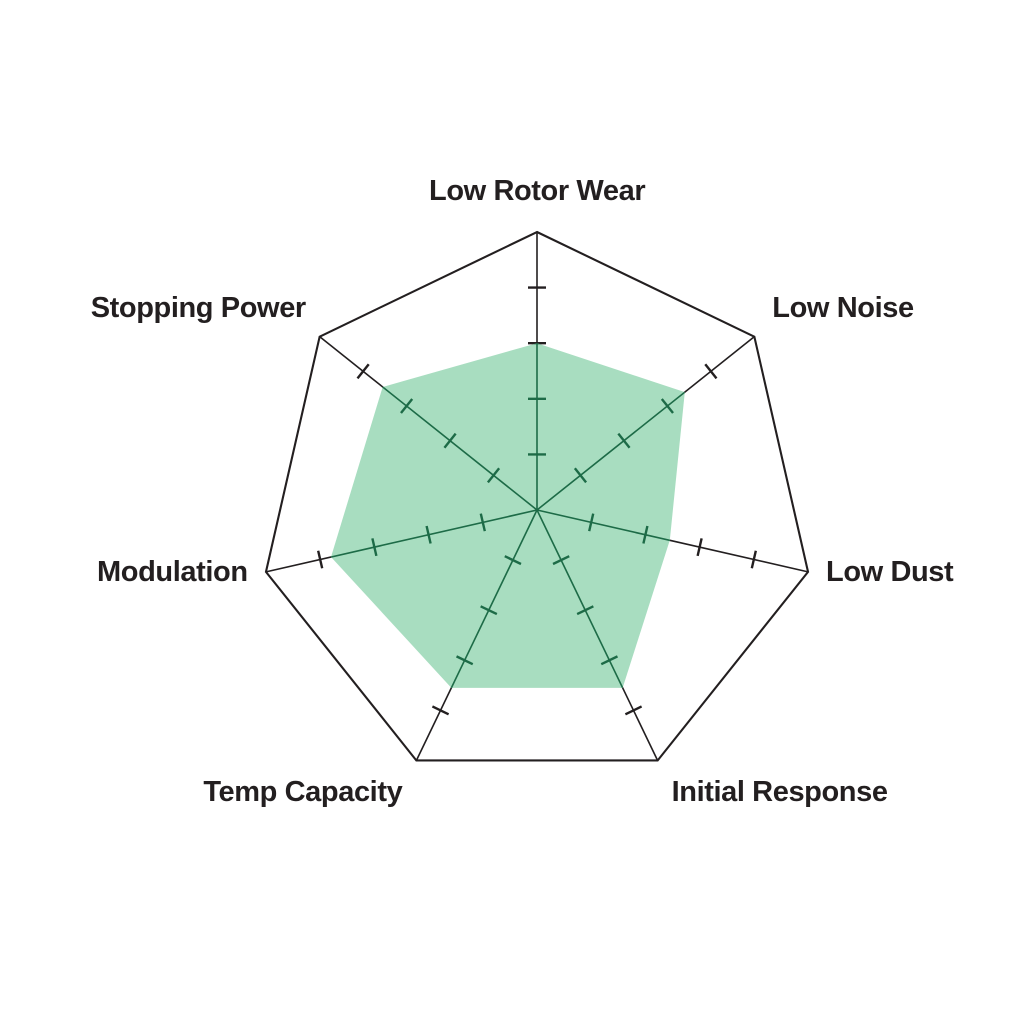  Describe the element at coordinates (843, 307) in the screenshot. I see `axis-label-low-noise: Low Noise` at that location.